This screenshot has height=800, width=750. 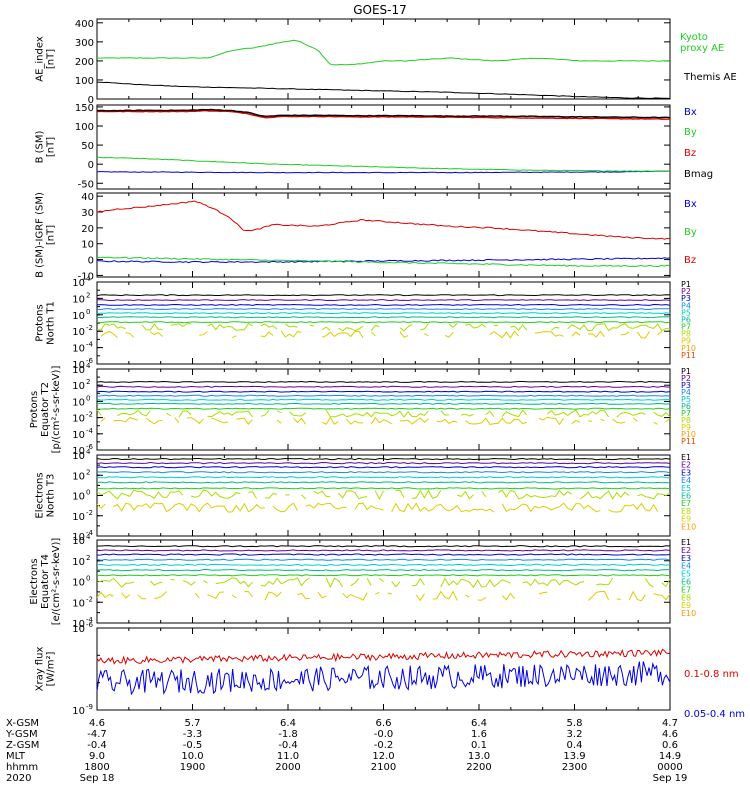 What do you see at coordinates (383, 220) in the screenshot?
I see `bigrf-series-bz` at bounding box center [383, 220].